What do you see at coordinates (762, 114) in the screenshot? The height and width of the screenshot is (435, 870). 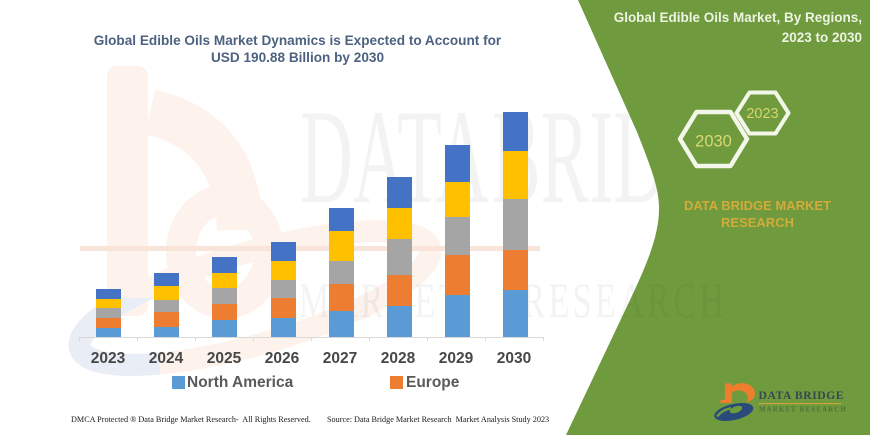 I see `svg-text: 2023` at bounding box center [762, 114].